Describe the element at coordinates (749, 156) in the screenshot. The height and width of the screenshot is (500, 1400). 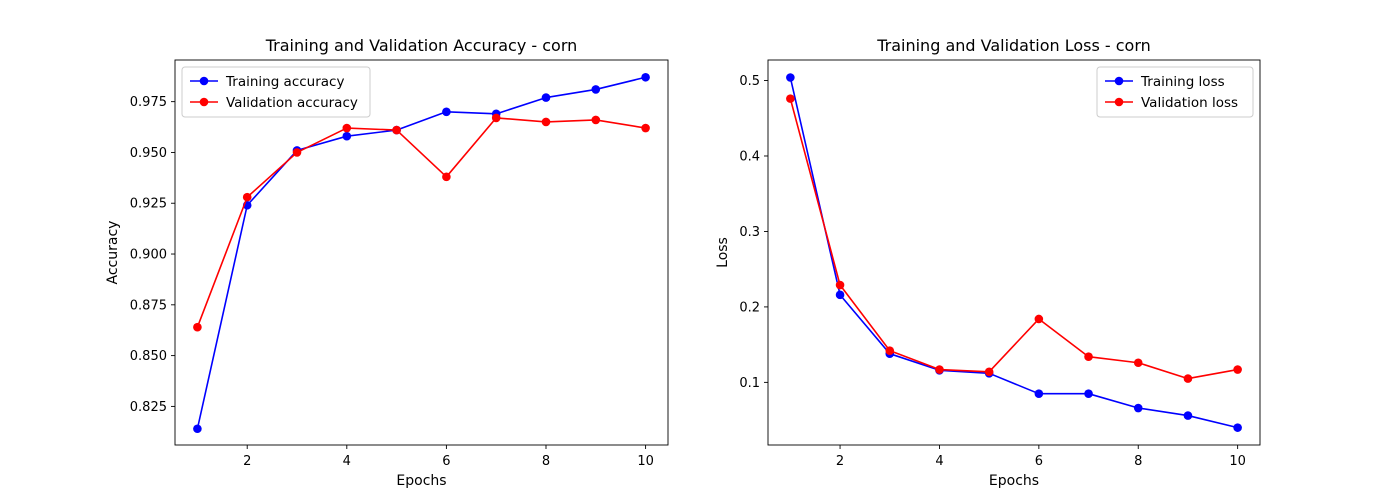
I see `y-tick-label: 0.4` at that location.